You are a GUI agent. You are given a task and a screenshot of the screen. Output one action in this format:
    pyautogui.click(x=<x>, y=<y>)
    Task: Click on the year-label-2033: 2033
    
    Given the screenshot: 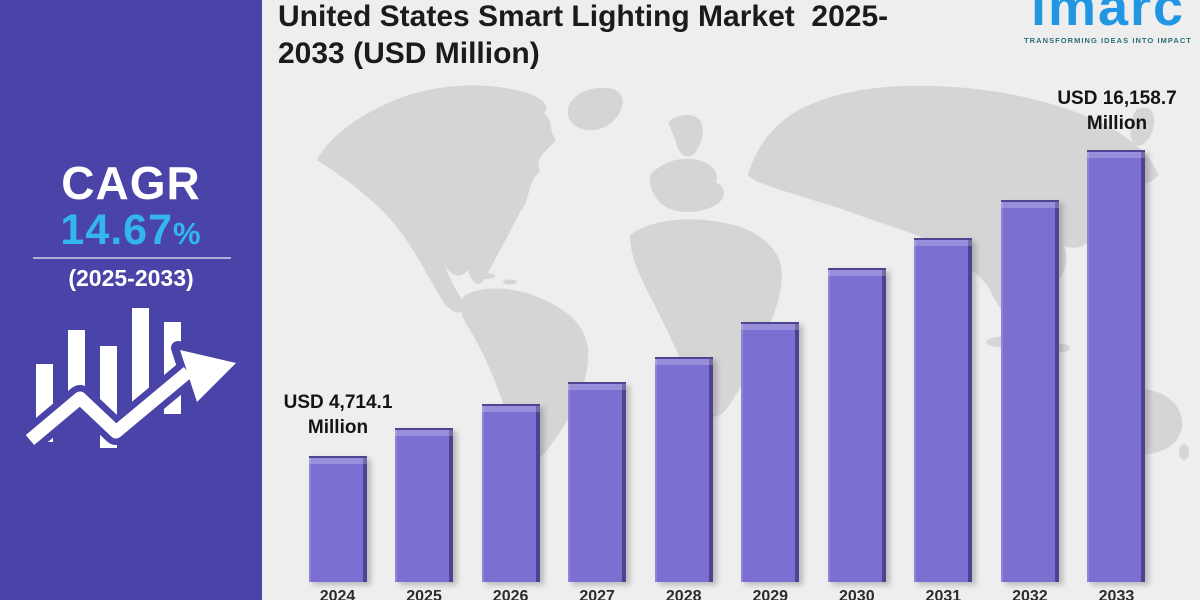 What is the action you would take?
    pyautogui.click(x=1116, y=594)
    